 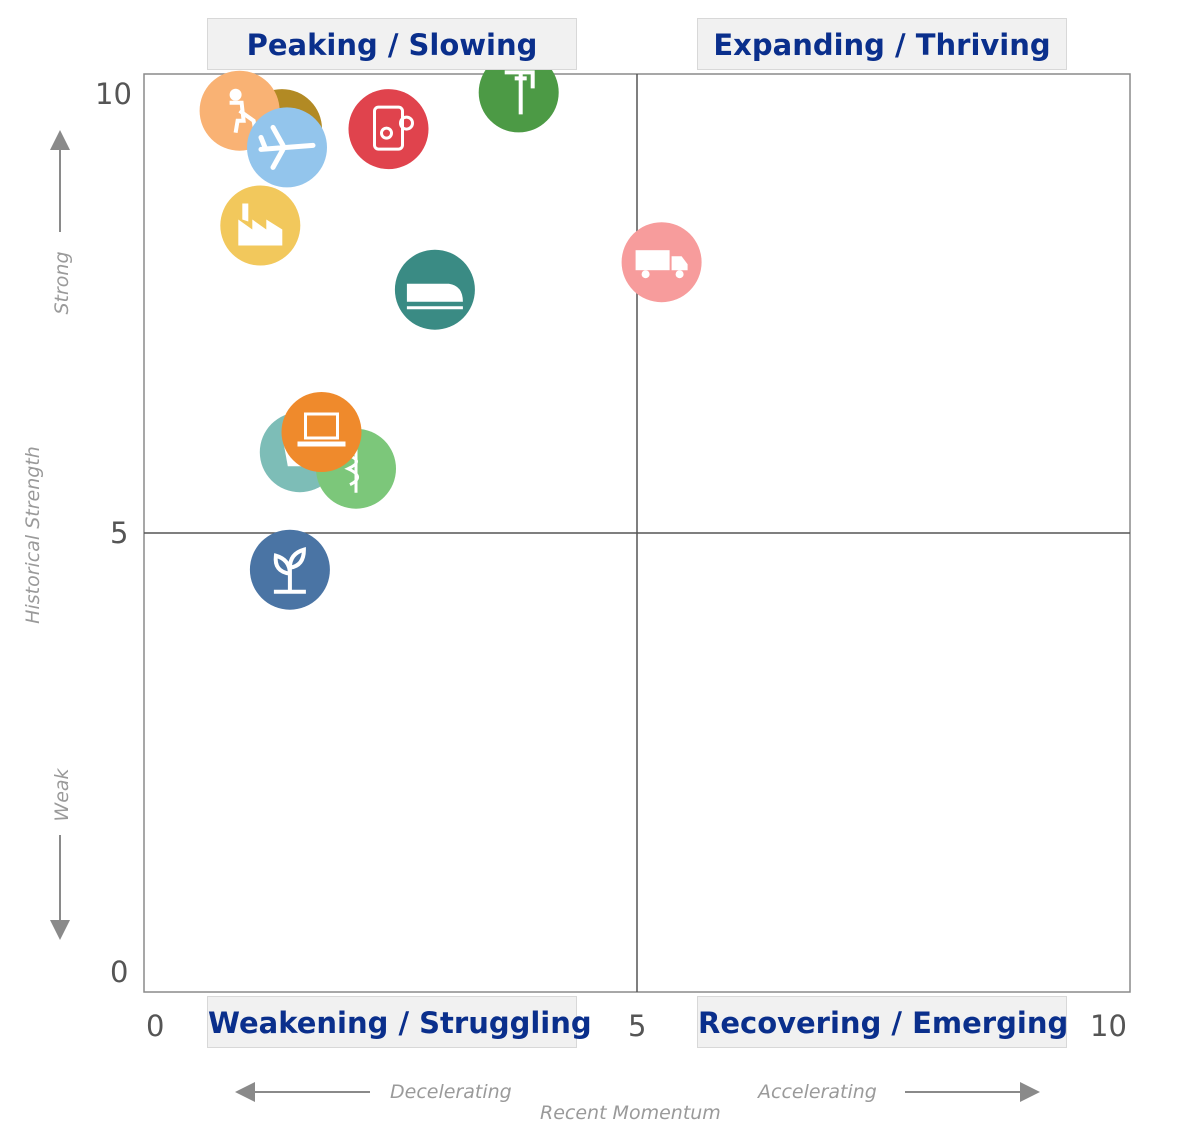 I want to click on x-tick-0: 0, so click(x=155, y=1026).